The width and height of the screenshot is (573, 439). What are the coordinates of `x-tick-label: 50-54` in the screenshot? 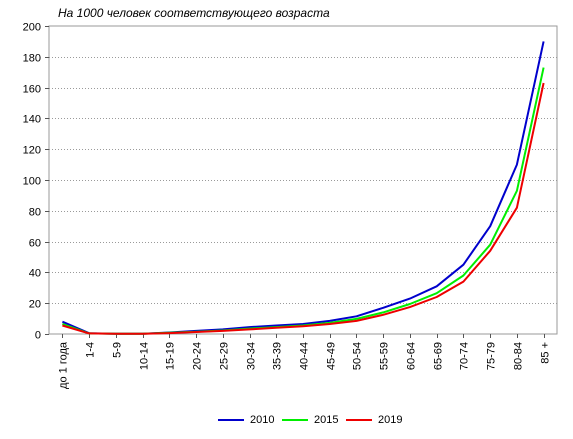 It's located at (358, 356).